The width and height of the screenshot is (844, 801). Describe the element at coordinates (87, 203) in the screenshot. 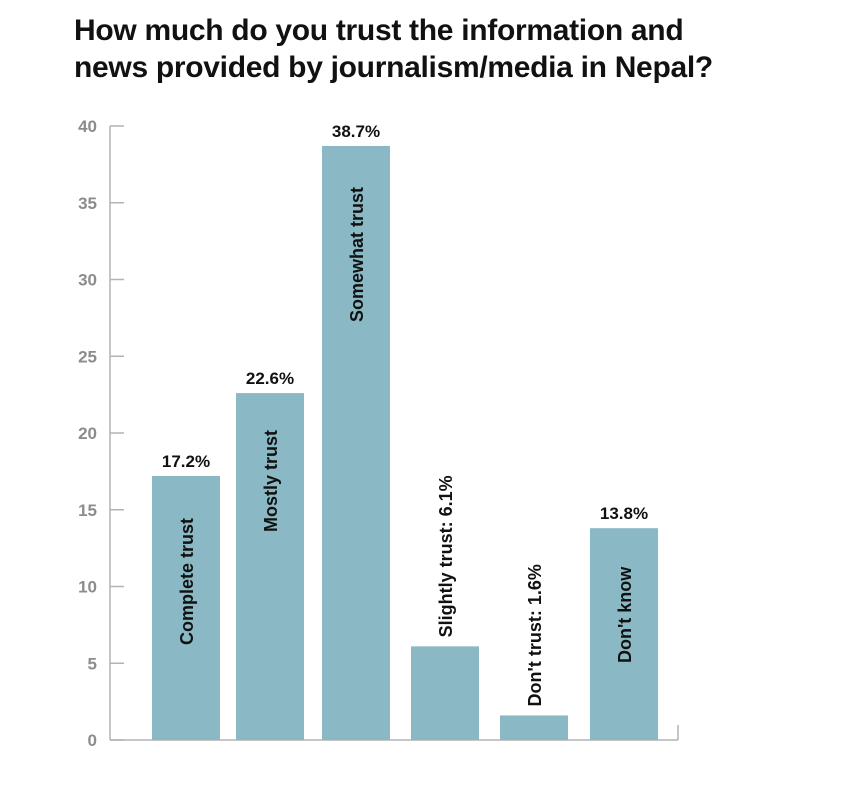

I see `y-tick-label: 35` at that location.